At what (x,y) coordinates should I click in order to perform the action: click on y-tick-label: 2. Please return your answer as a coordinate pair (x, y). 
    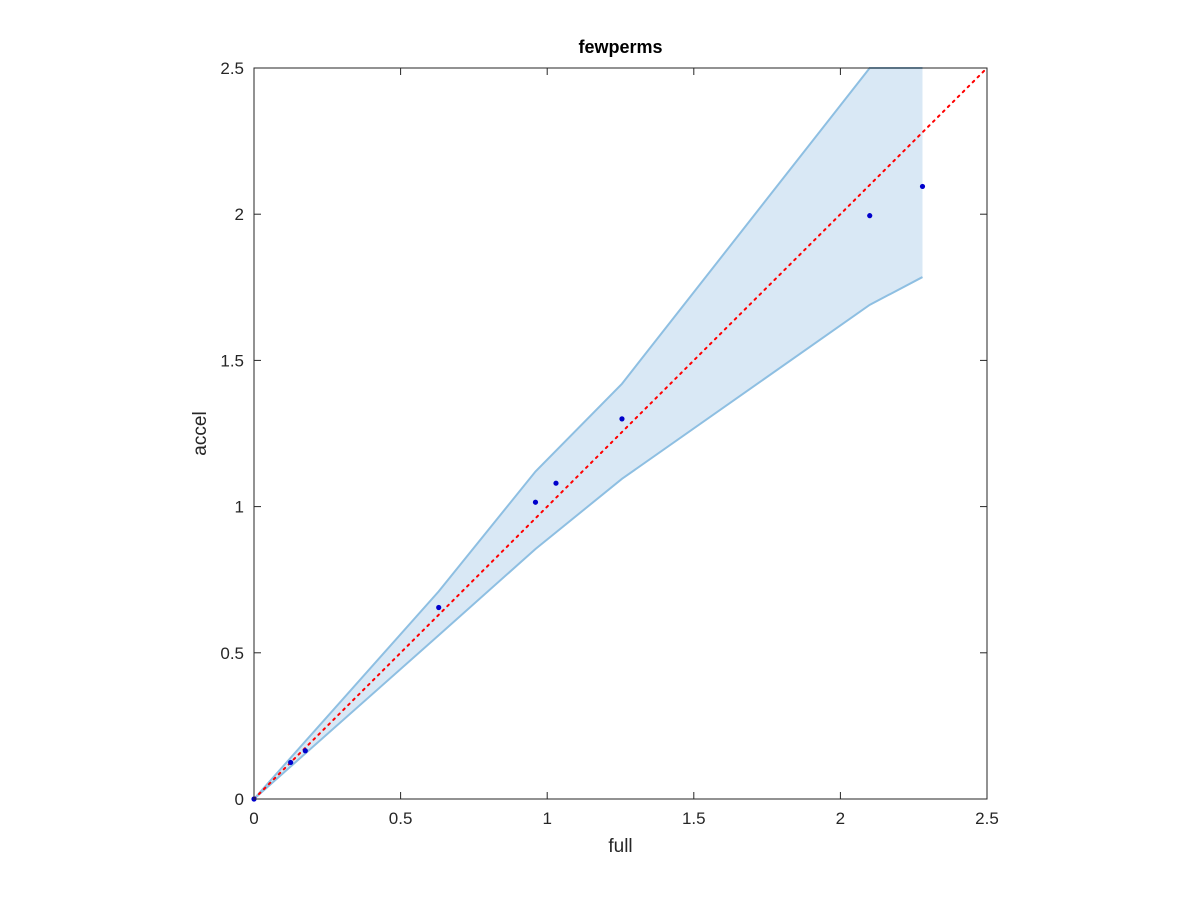
    Looking at the image, I should click on (239, 214).